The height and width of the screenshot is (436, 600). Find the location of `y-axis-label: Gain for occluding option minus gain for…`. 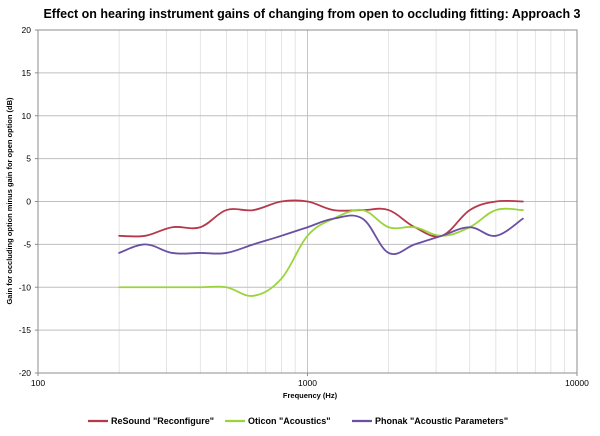

y-axis-label: Gain for occluding option minus gain for… is located at coordinates (9, 201).